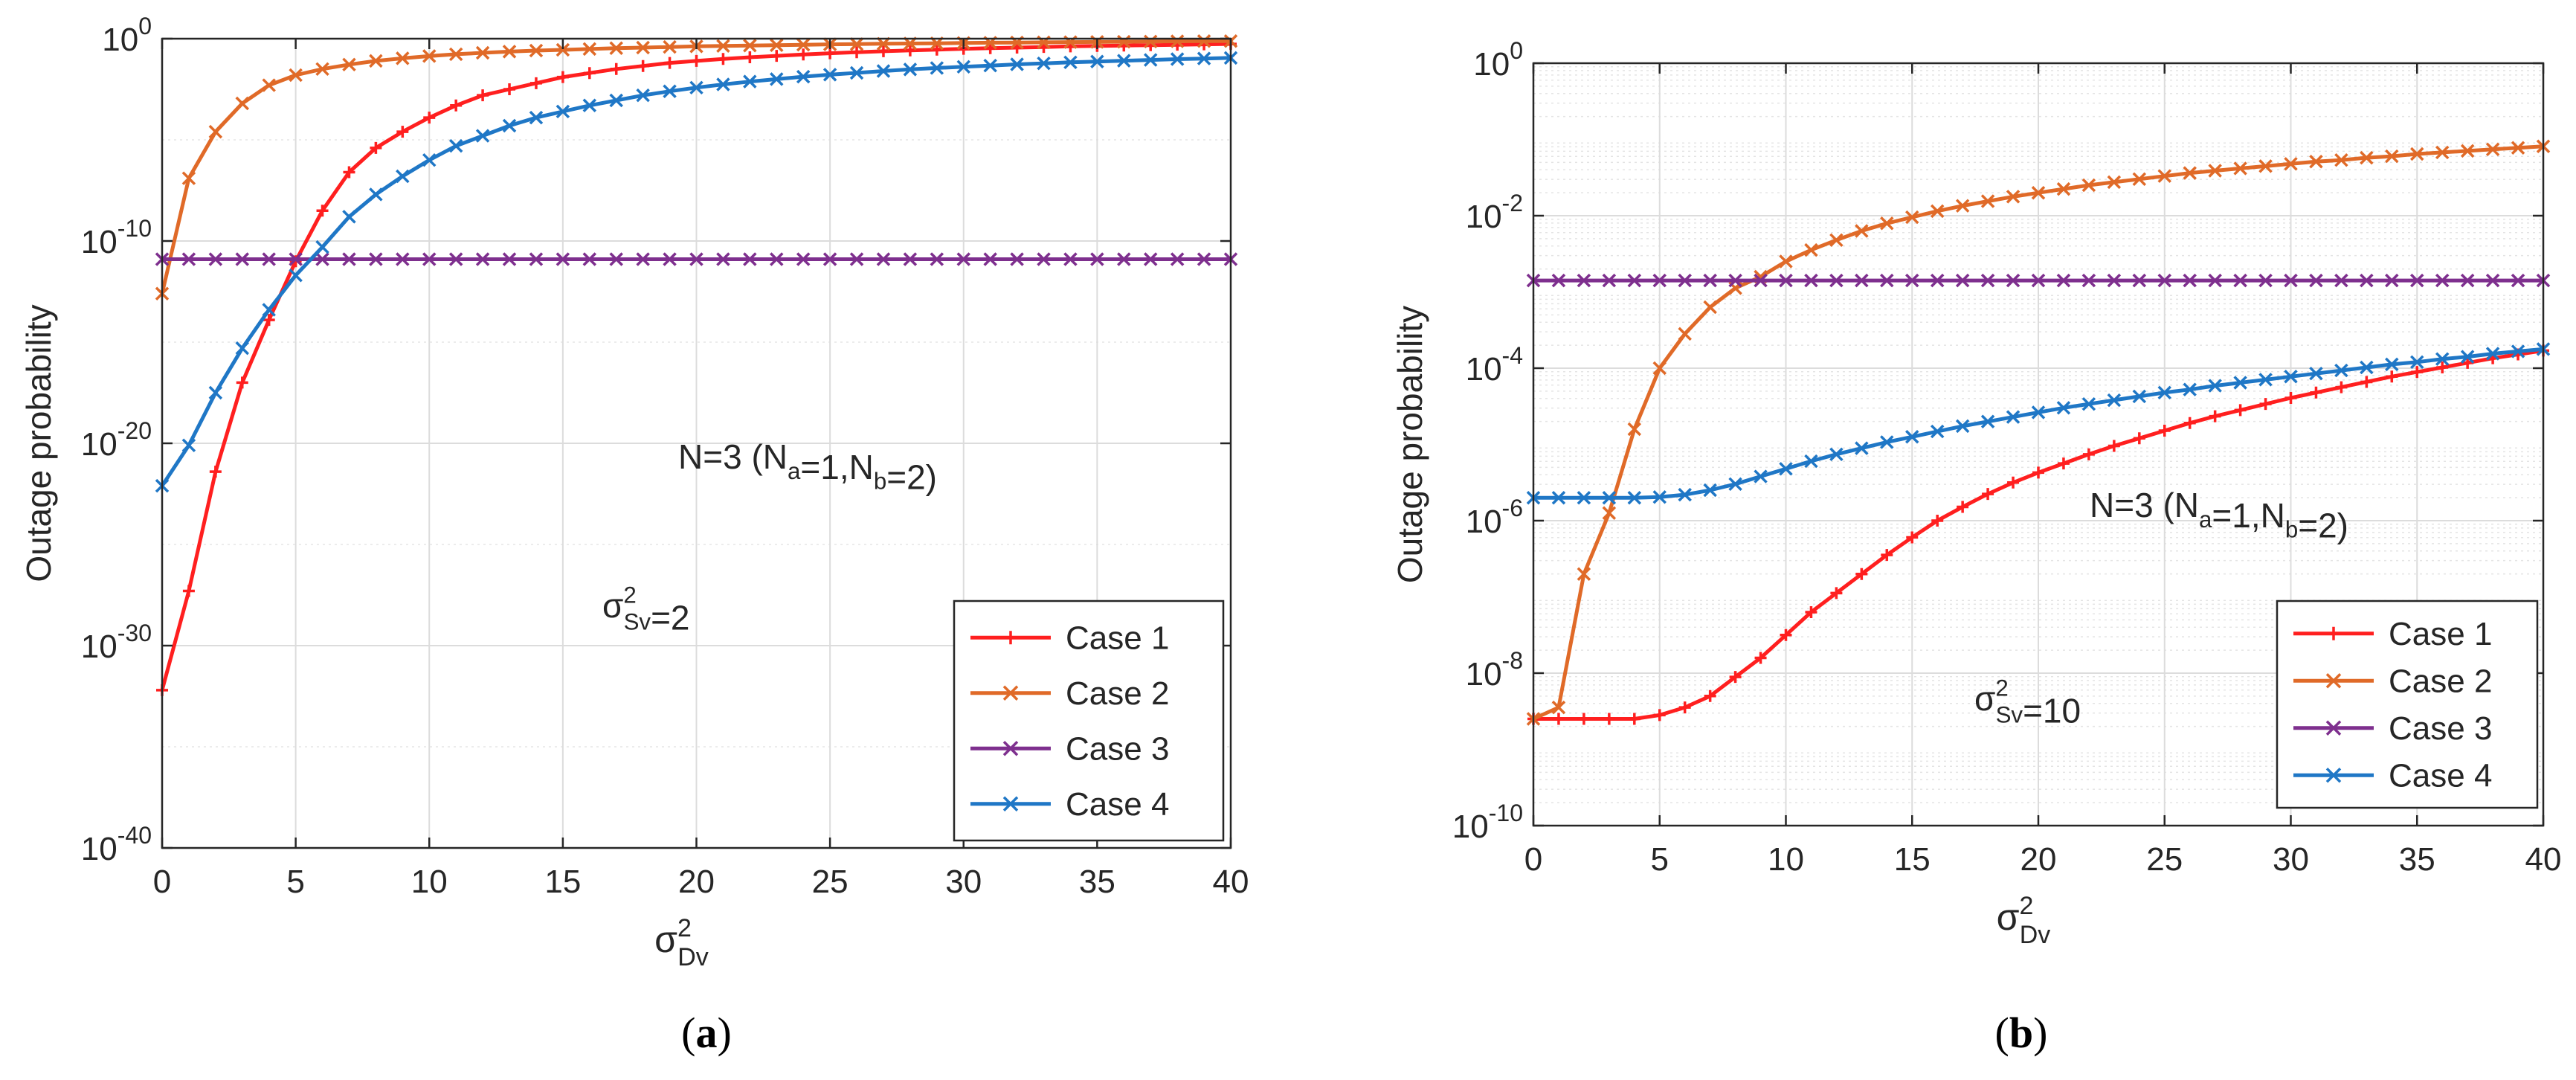 Image resolution: width=2576 pixels, height=1080 pixels. I want to click on x-tick-label: 10, so click(429, 882).